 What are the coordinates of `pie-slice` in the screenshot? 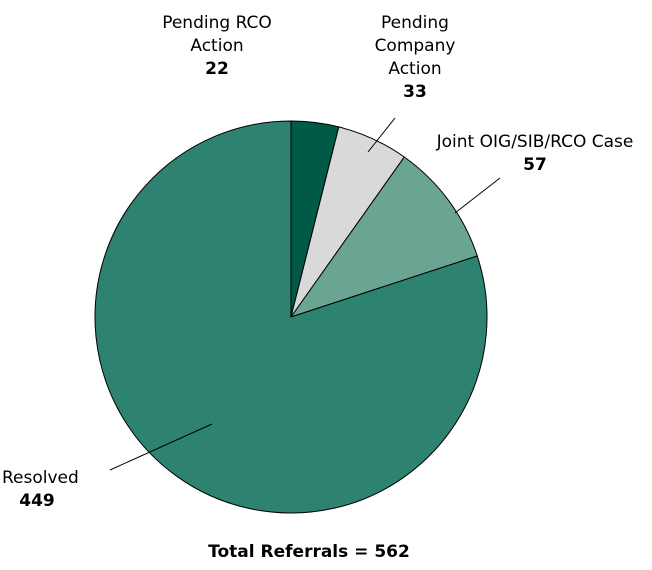 It's located at (383, 237).